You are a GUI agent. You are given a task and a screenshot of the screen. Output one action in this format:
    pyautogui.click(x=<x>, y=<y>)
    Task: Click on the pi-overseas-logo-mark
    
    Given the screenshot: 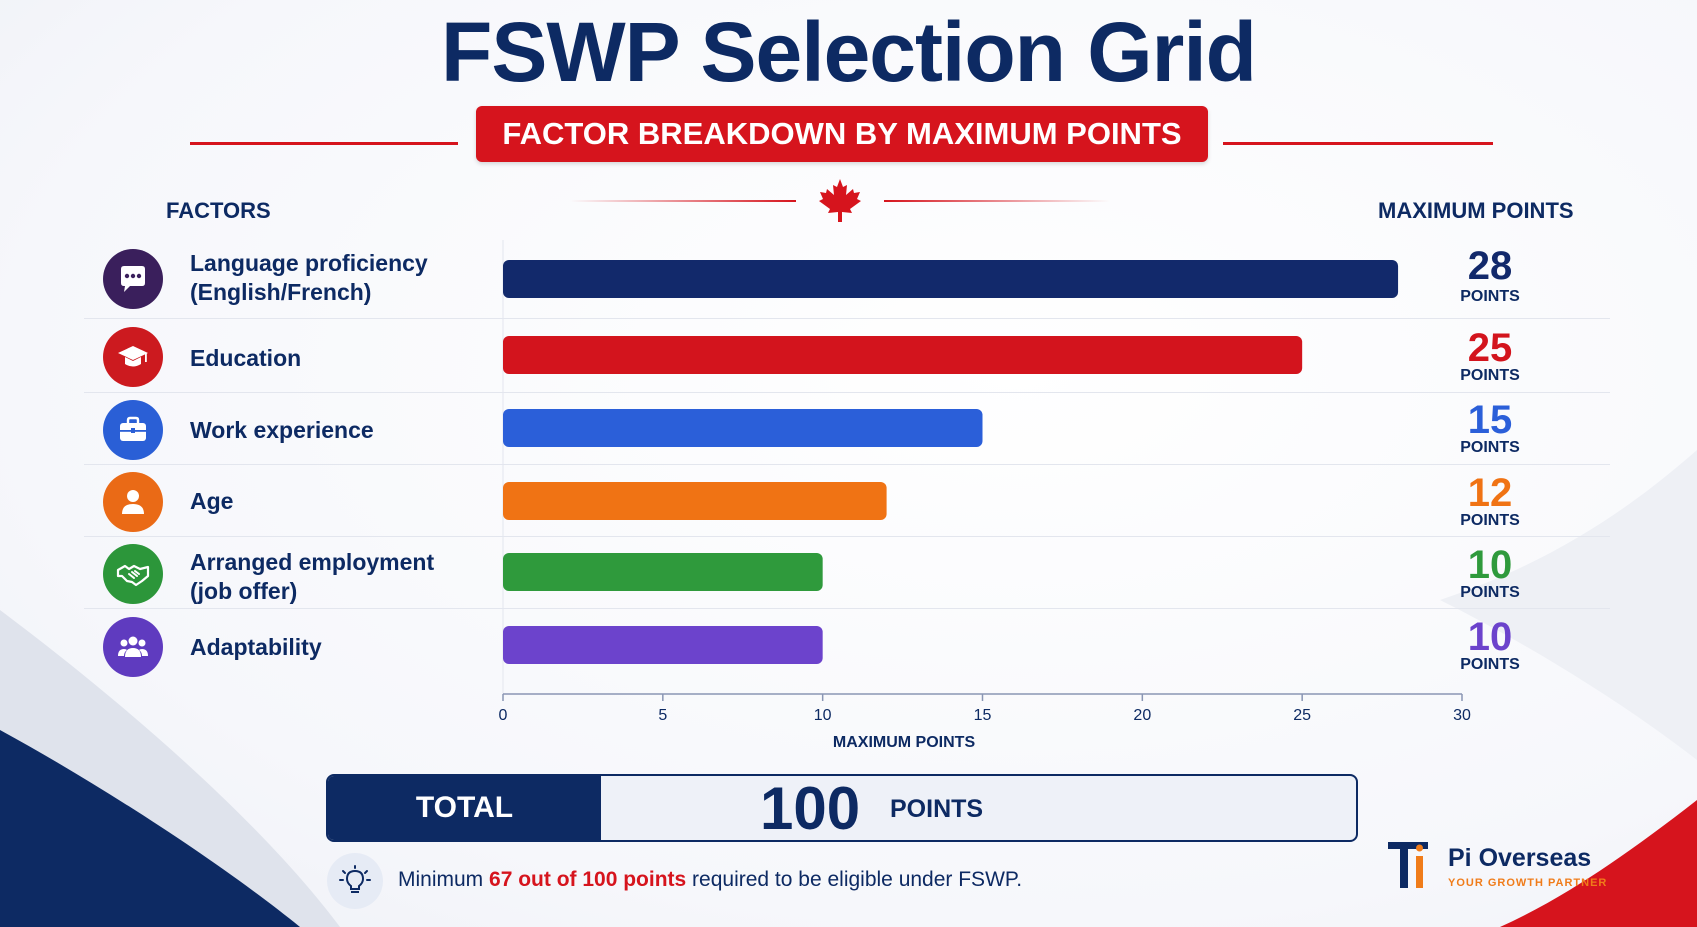 What is the action you would take?
    pyautogui.click(x=1408, y=865)
    